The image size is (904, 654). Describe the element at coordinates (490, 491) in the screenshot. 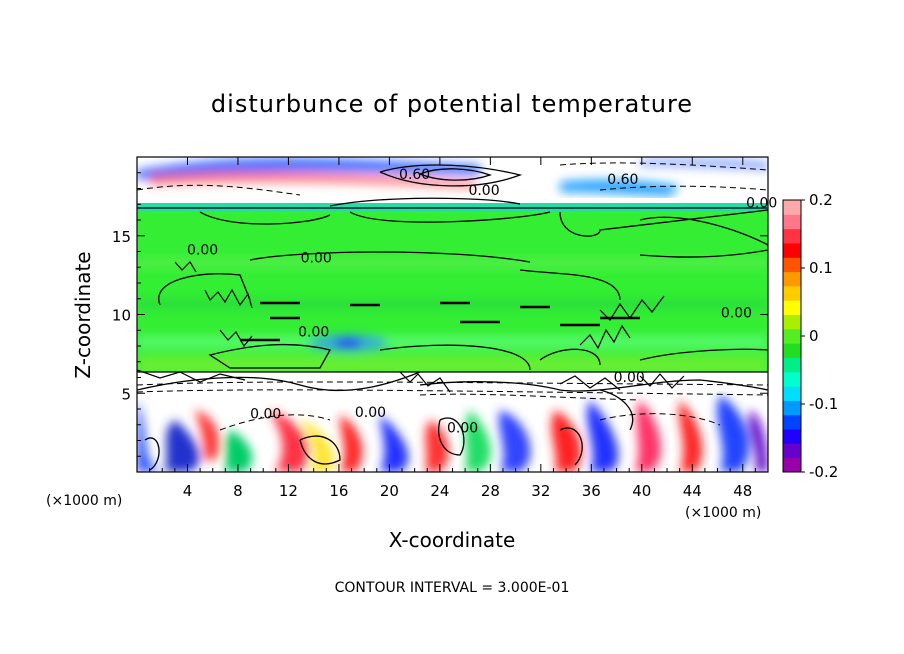

I see `x-tick-label: 28` at that location.